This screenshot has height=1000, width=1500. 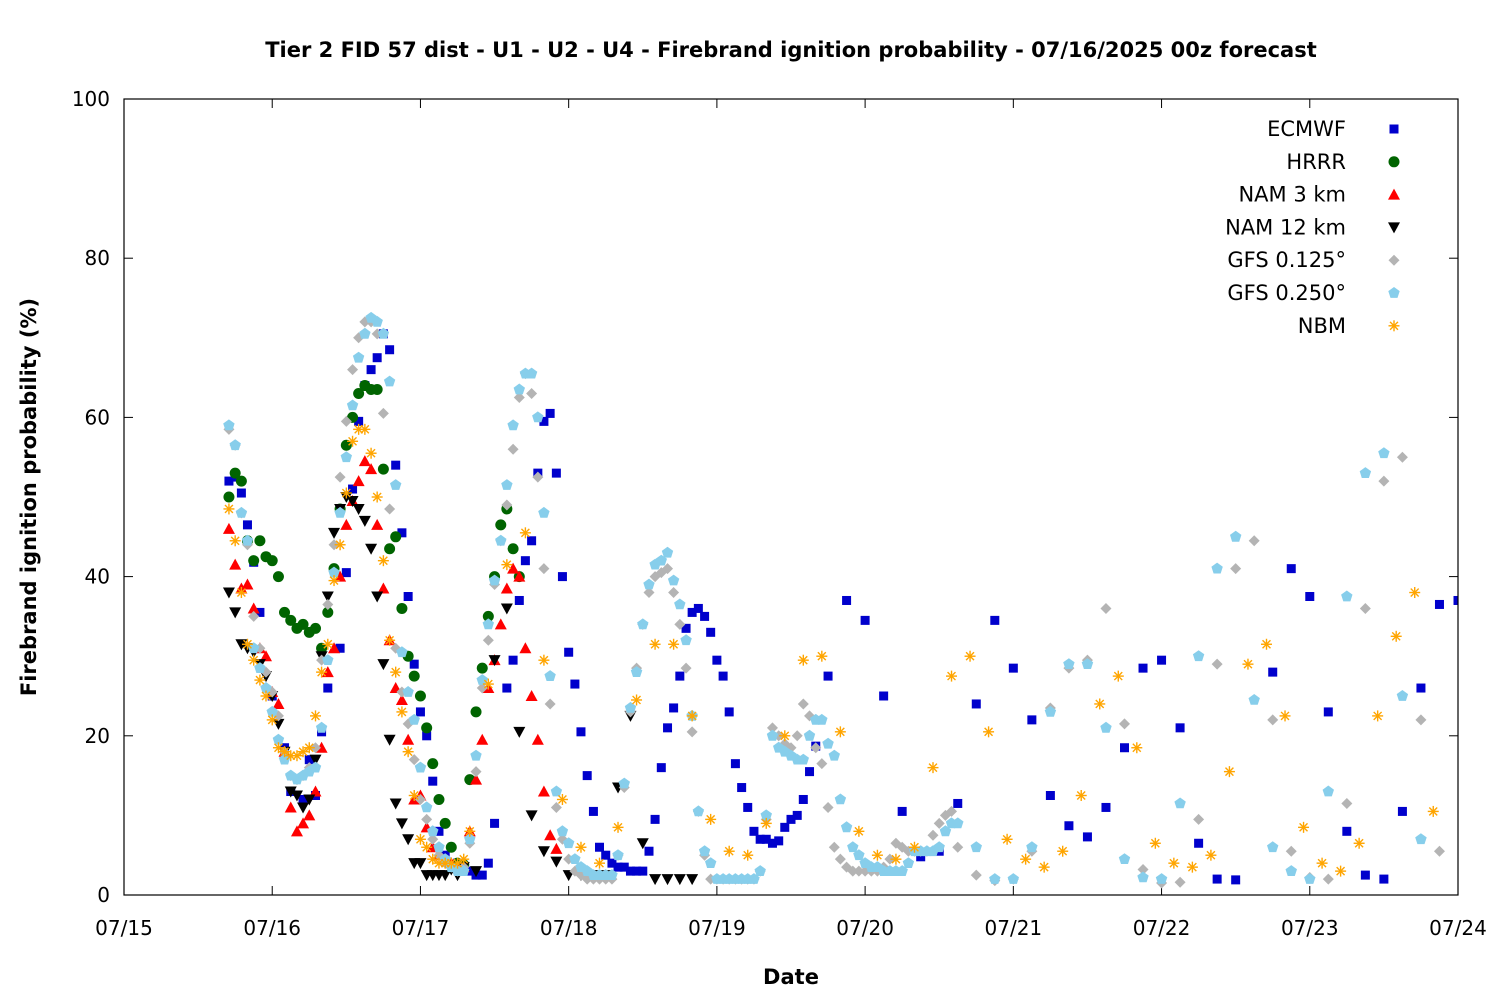 I want to click on legend-symbol-hrrr, so click(x=1394, y=162).